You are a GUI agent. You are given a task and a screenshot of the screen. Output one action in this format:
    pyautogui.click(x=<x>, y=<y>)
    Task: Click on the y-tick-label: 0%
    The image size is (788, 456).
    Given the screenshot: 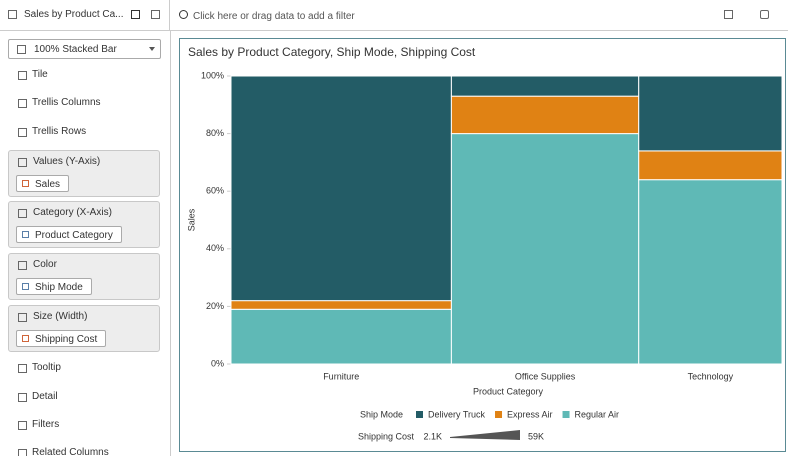 What is the action you would take?
    pyautogui.click(x=217, y=363)
    